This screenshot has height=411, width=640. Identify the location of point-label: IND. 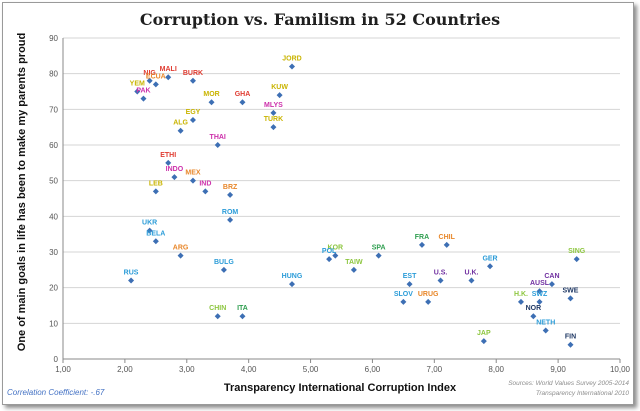
(205, 183).